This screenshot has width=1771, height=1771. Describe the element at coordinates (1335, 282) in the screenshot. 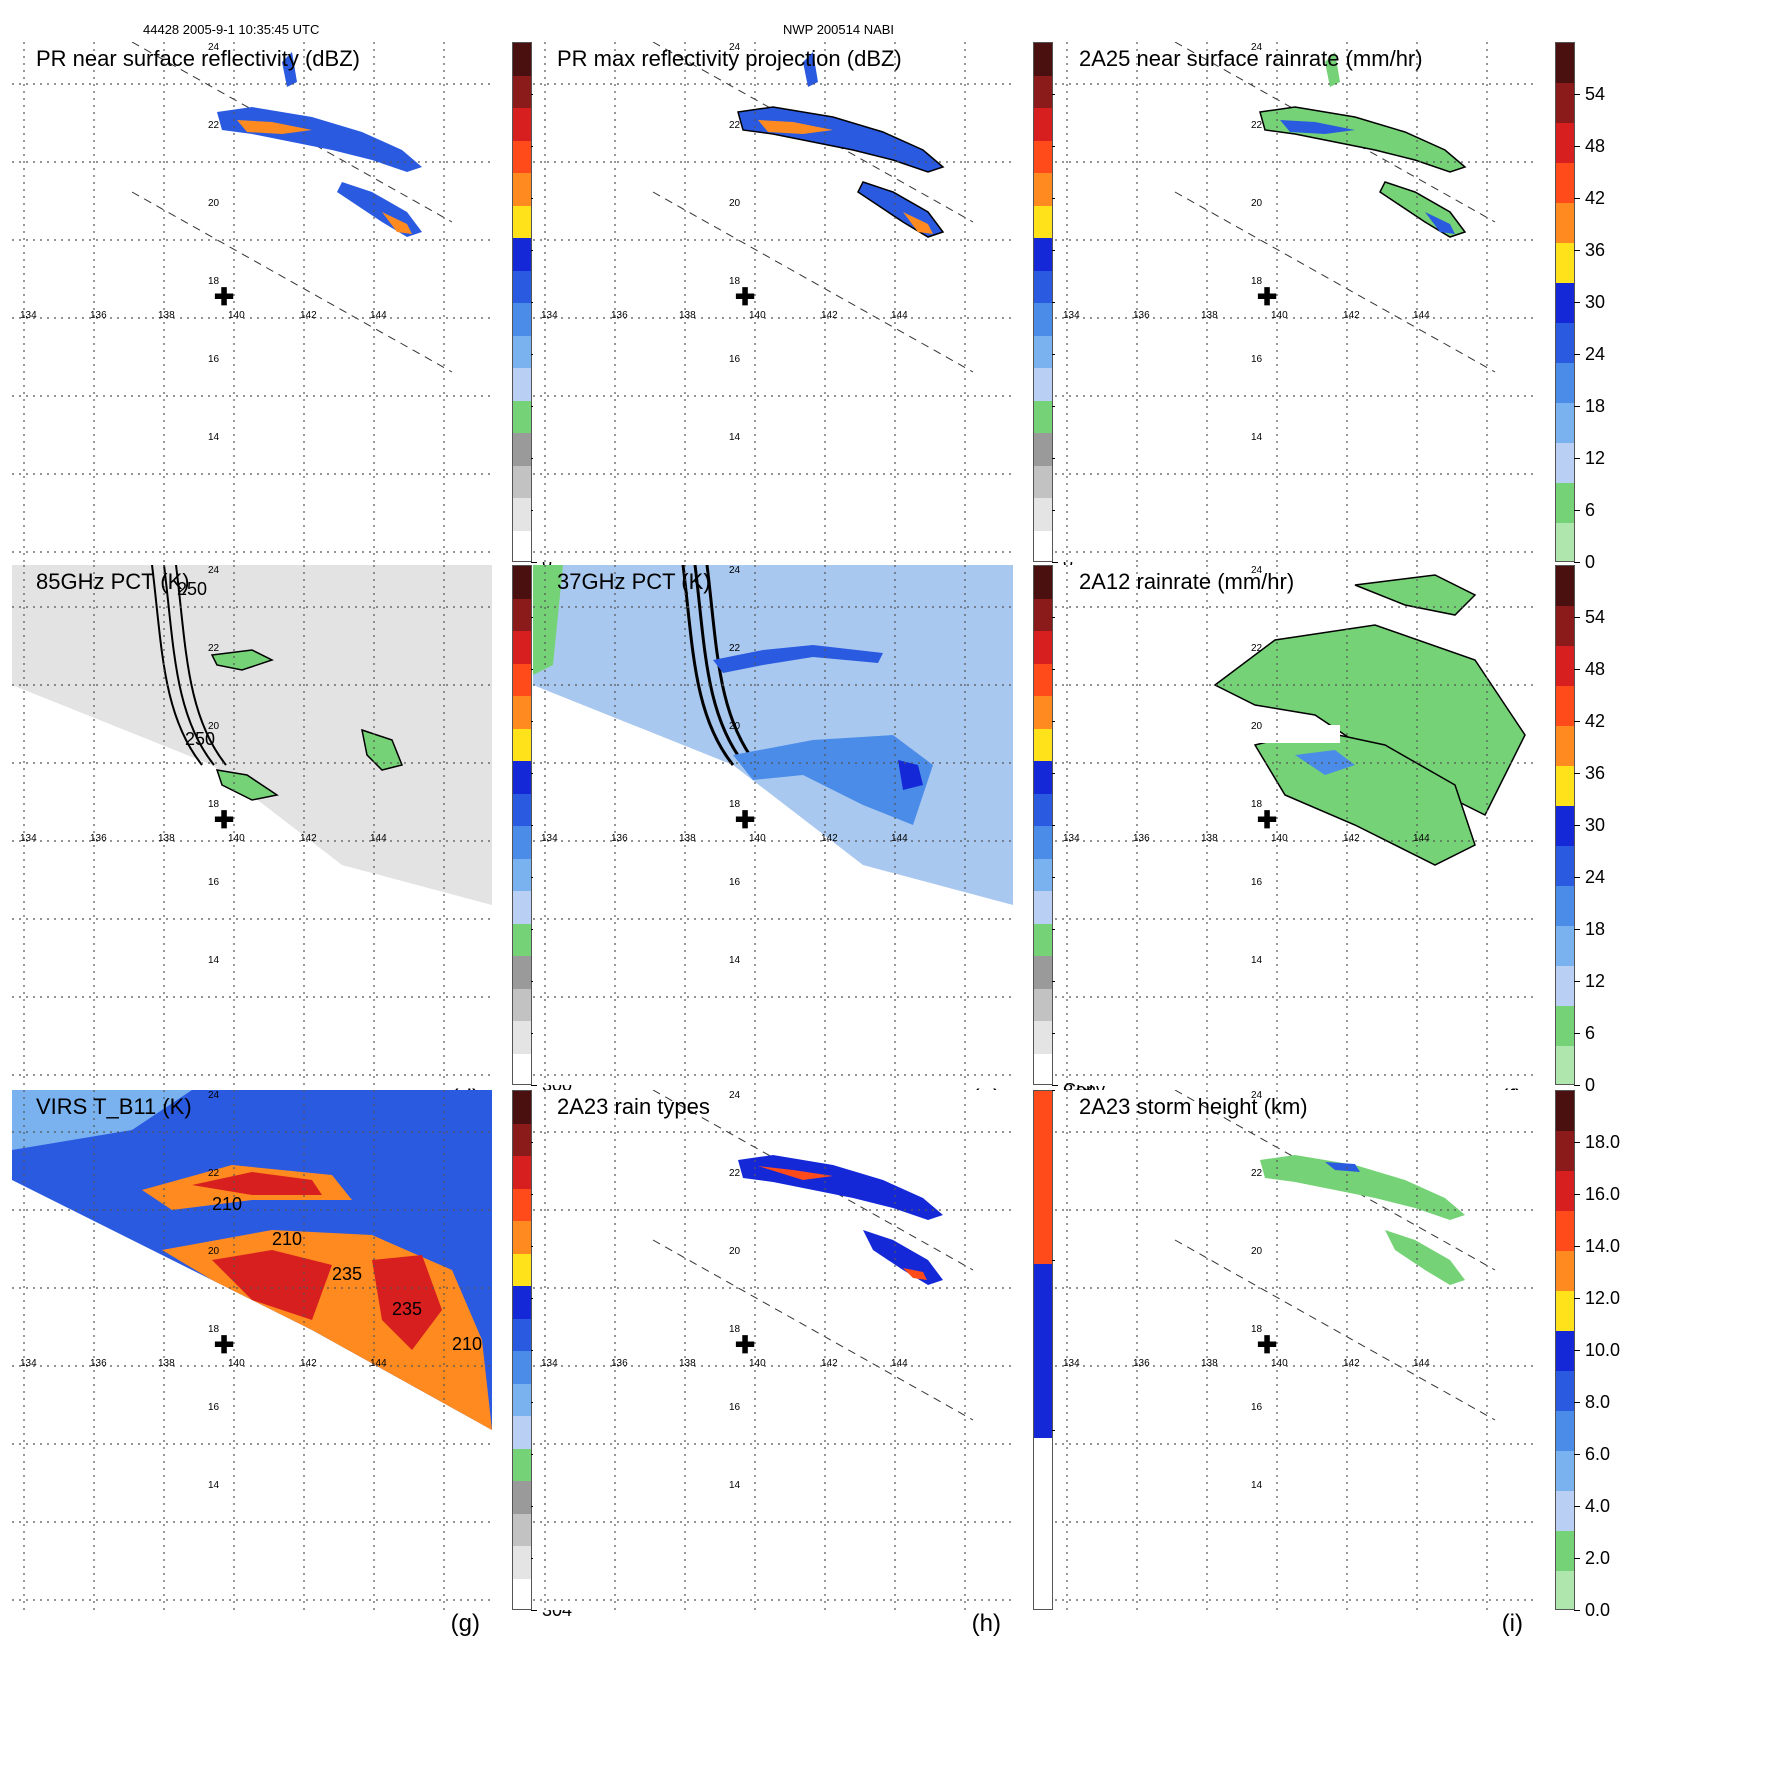

I see `swath-edge-line` at that location.